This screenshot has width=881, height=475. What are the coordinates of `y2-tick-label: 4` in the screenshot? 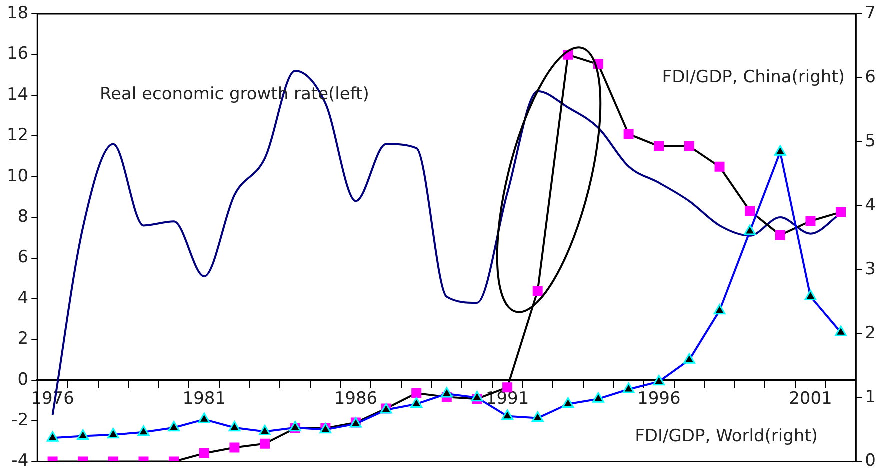 It's located at (870, 205).